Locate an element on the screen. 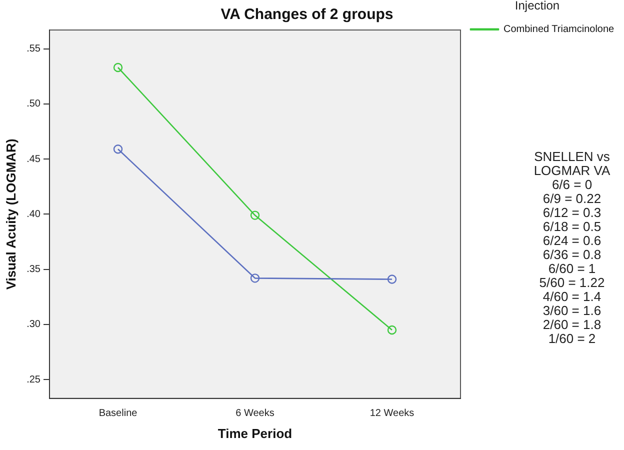  x-tick-label: 12 Weeks is located at coordinates (392, 414).